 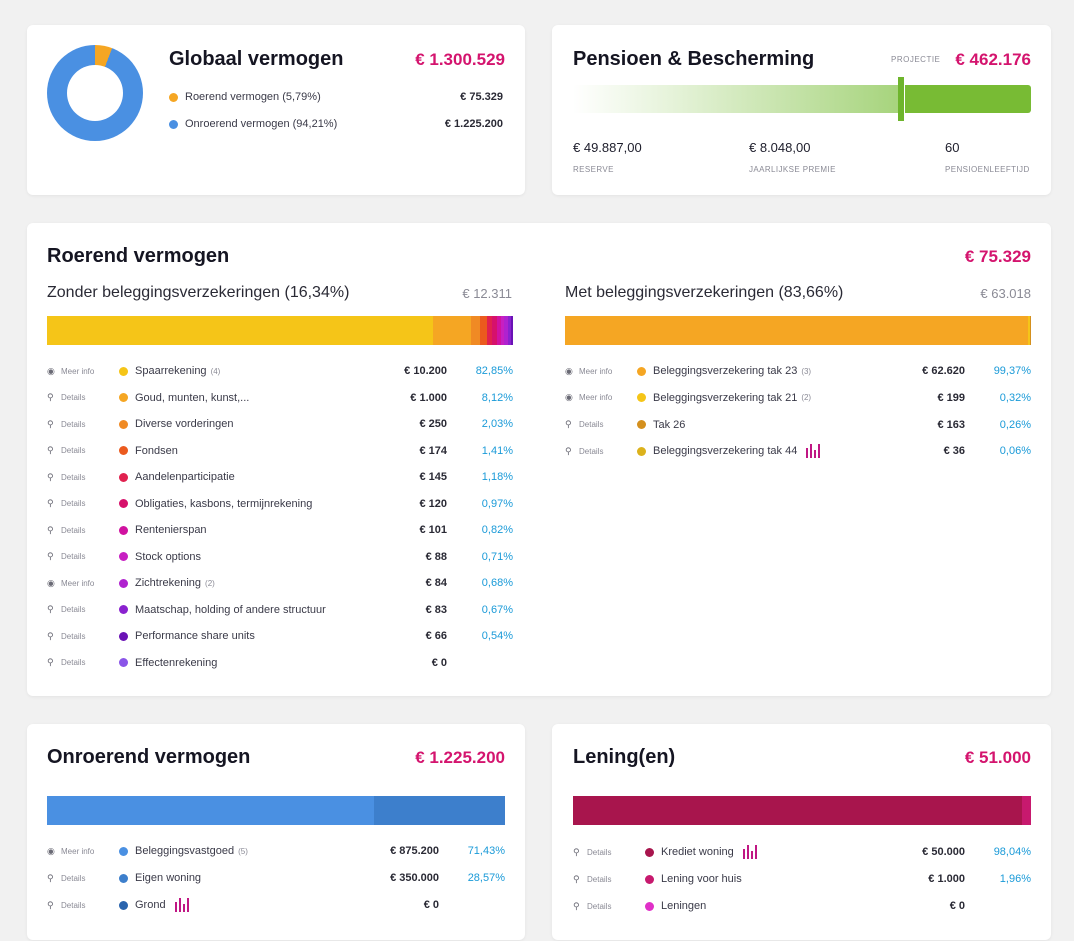 What do you see at coordinates (78, 583) in the screenshot?
I see `action-label: Meer info` at bounding box center [78, 583].